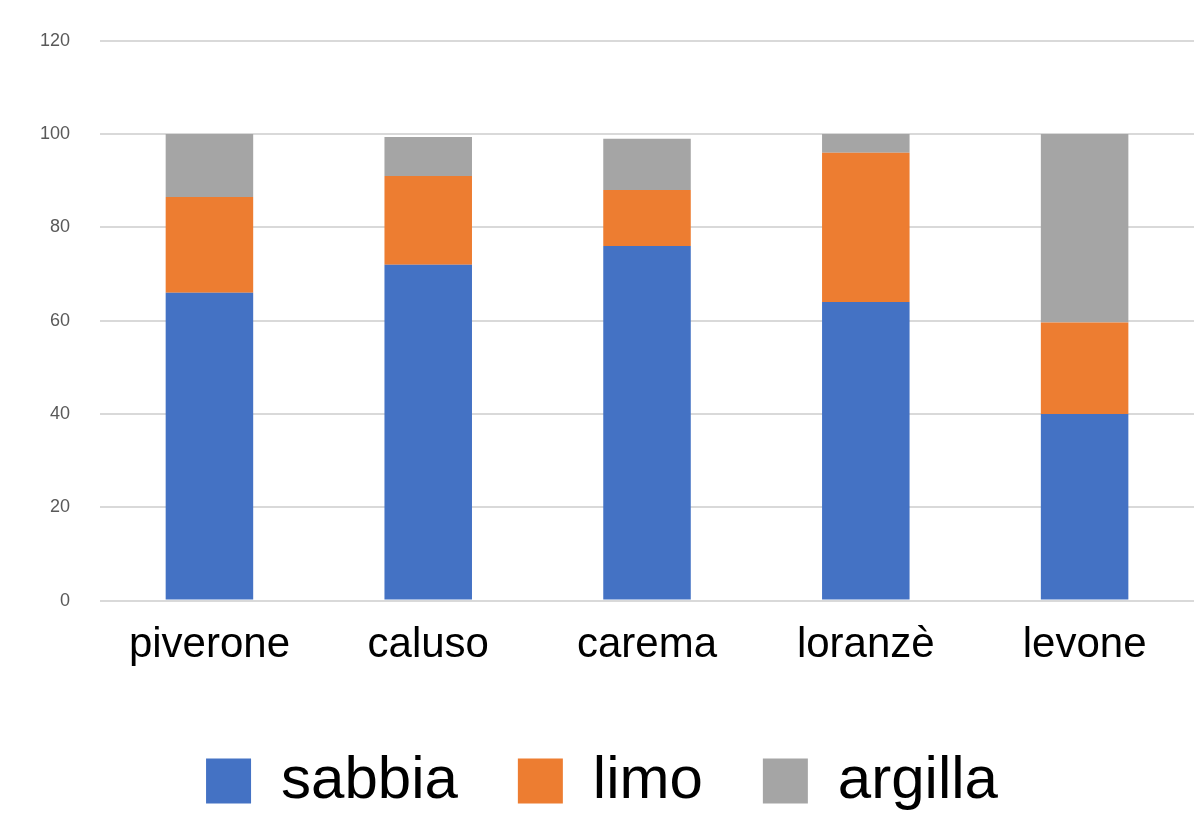 Image resolution: width=1204 pixels, height=826 pixels. Describe the element at coordinates (865, 643) in the screenshot. I see `x-tick-label: loranzè` at that location.